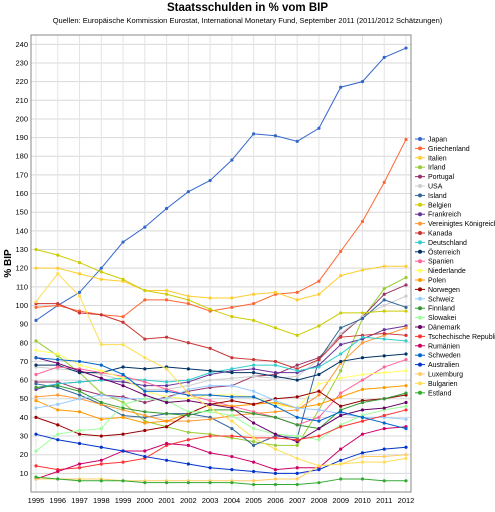 Image resolution: width=495 pixels, height=512 pixels. Describe the element at coordinates (275, 500) in the screenshot. I see `x-tick-label: 2006` at that location.